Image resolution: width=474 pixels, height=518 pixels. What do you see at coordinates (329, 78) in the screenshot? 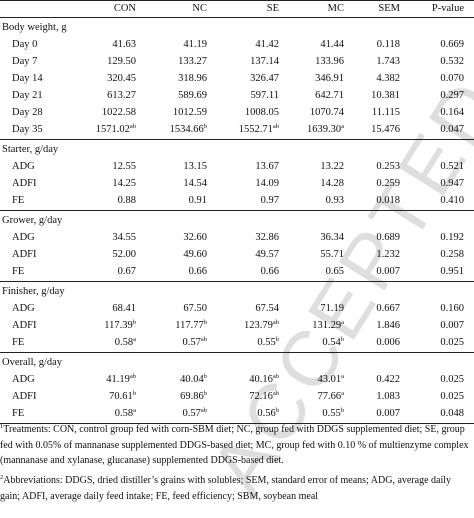
I see `cell-mc: 346.91` at bounding box center [329, 78].